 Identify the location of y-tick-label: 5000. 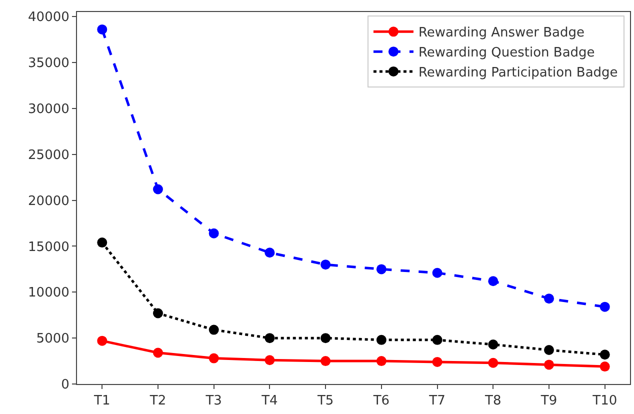
(53, 339).